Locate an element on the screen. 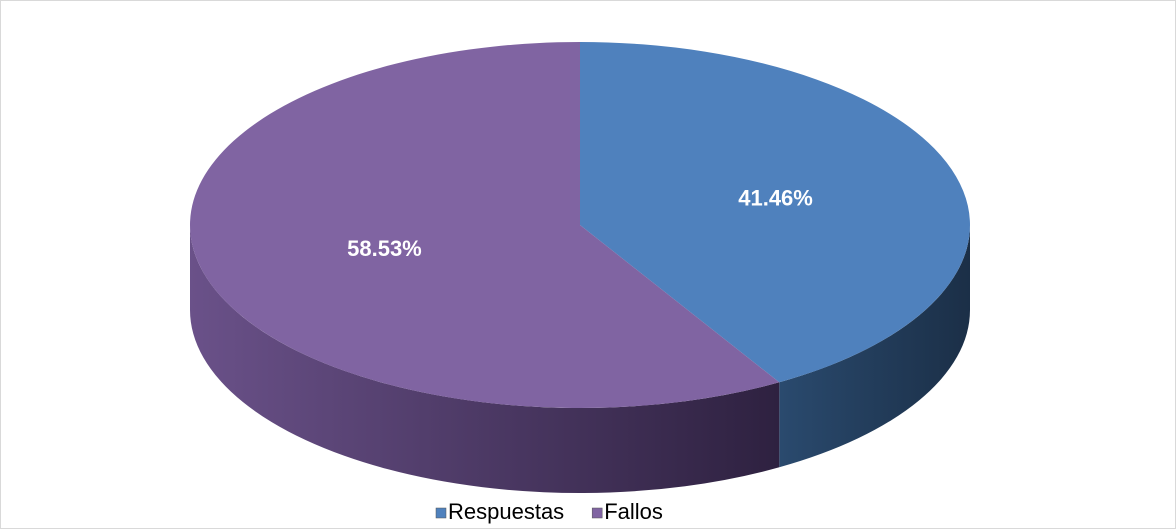 The image size is (1176, 529). legend-label: Respuestas is located at coordinates (506, 511).